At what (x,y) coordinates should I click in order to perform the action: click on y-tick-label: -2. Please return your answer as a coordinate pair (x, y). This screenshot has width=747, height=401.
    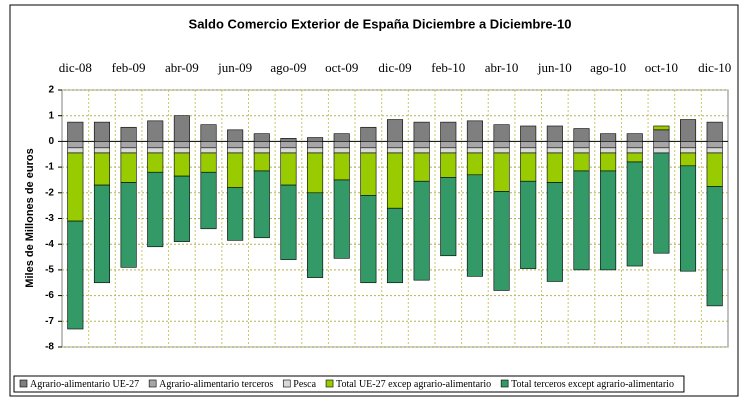
    Looking at the image, I should click on (49, 192).